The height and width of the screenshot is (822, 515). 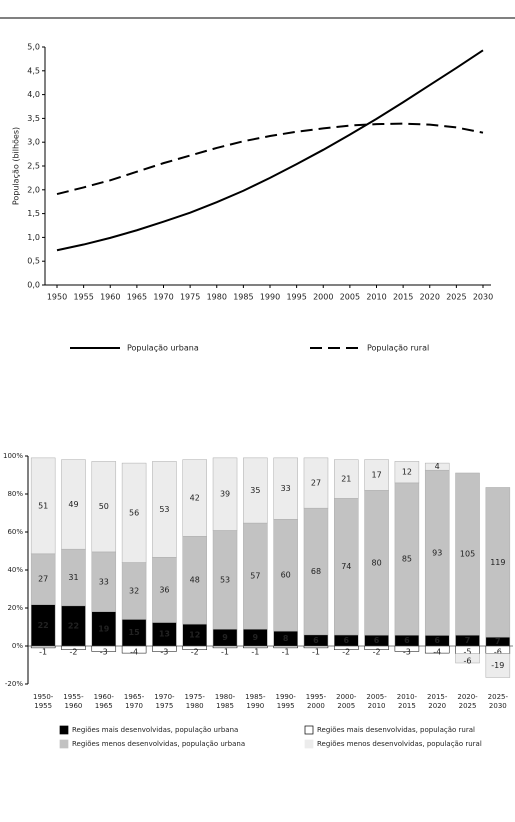 I want to click on y-tick-label: 1,5, so click(x=33, y=213).